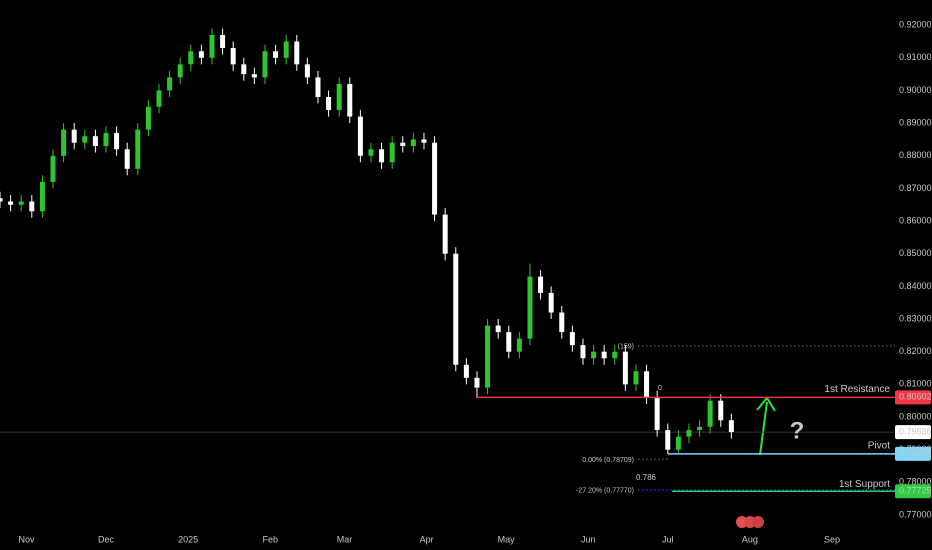 This screenshot has height=550, width=932. What do you see at coordinates (26, 539) in the screenshot?
I see `x-tick-label: Nov` at bounding box center [26, 539].